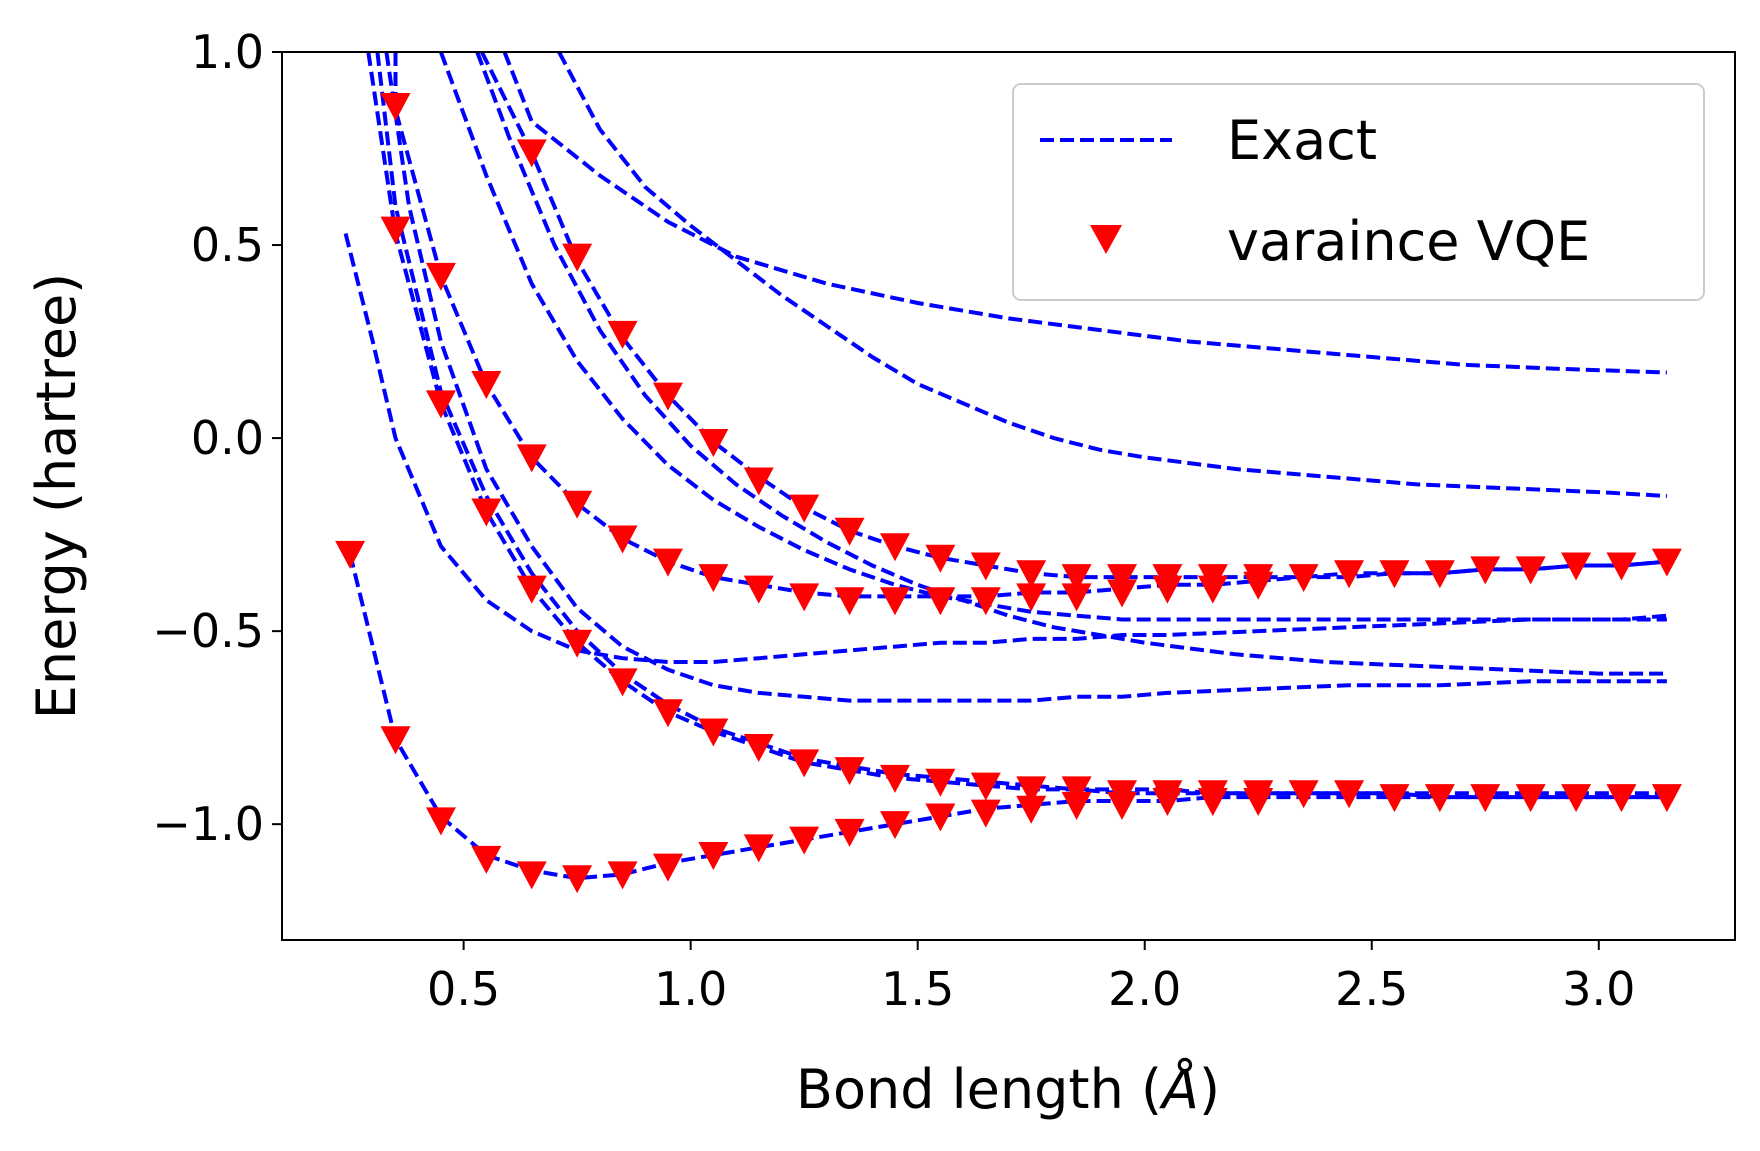 This screenshot has height=1151, width=1760. I want to click on legend: Exact varaince VQE, so click(1358, 192).